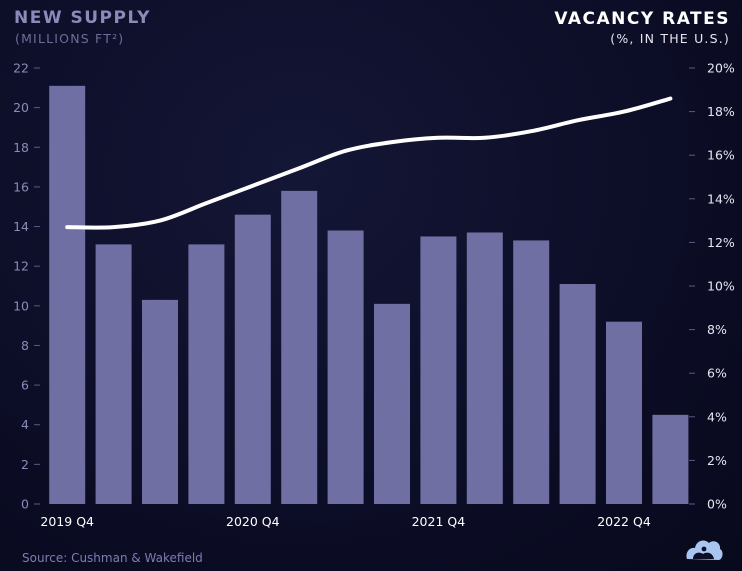 This screenshot has height=571, width=742. What do you see at coordinates (70, 38) in the screenshot?
I see `left-axis-subtitle: (MILLIONS FT²)` at bounding box center [70, 38].